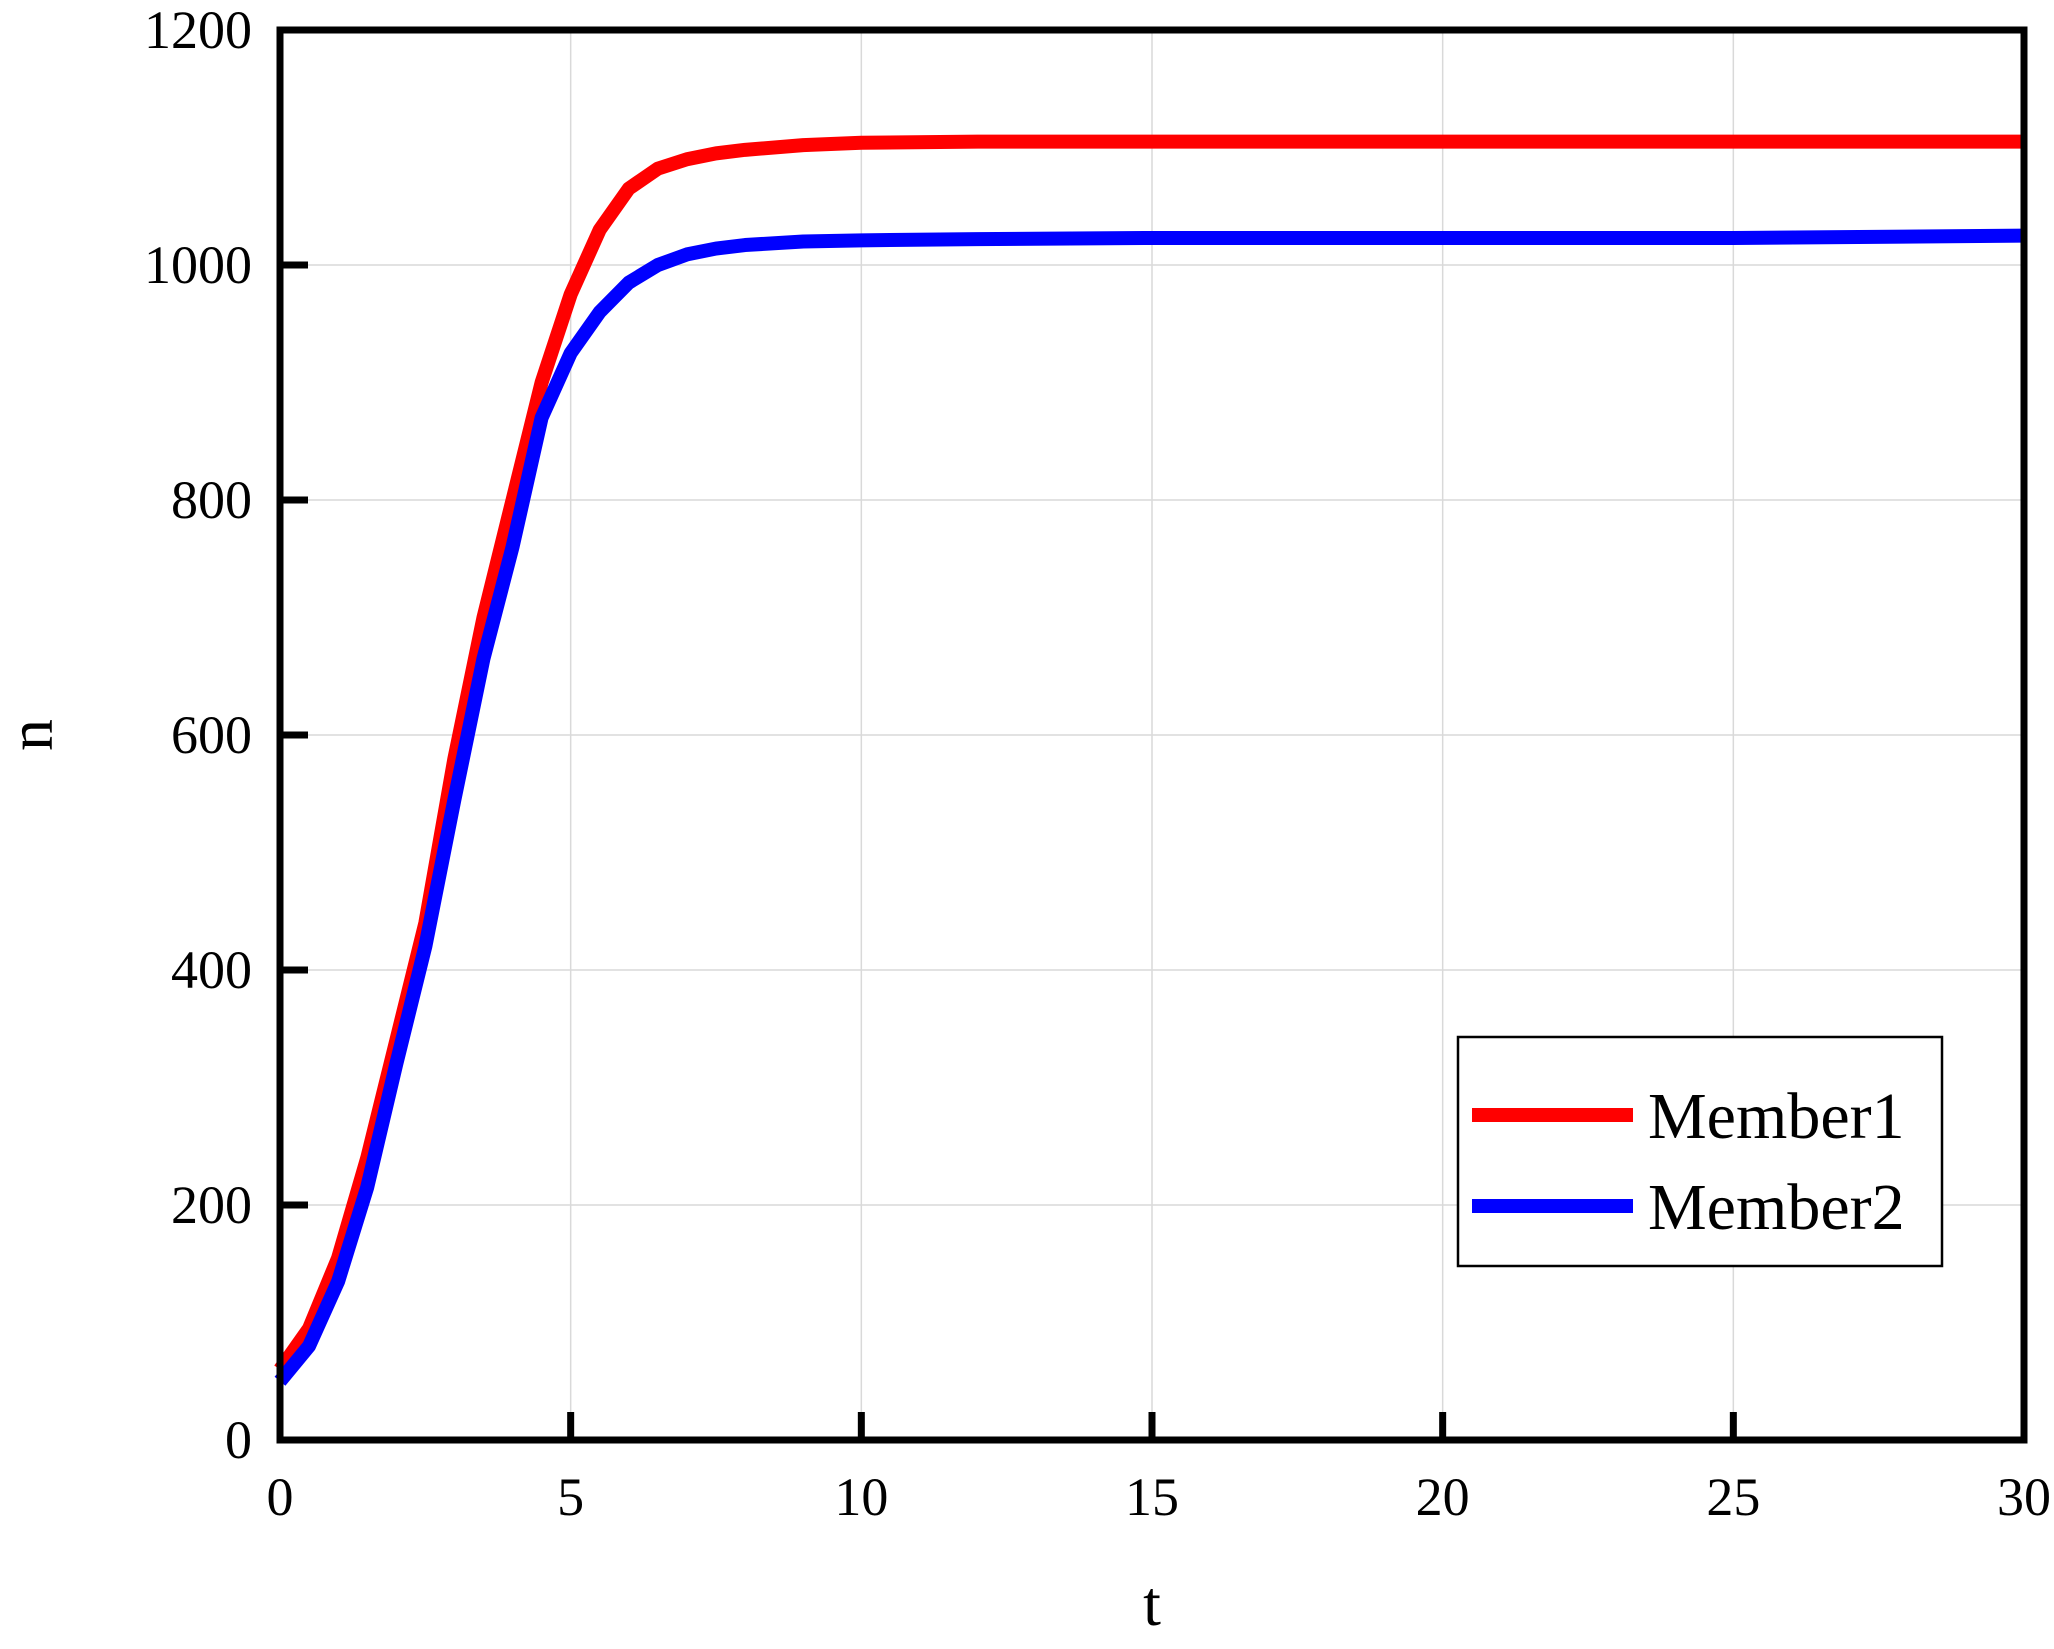 The width and height of the screenshot is (2054, 1649). Describe the element at coordinates (198, 265) in the screenshot. I see `y-tick-label: 1000` at that location.